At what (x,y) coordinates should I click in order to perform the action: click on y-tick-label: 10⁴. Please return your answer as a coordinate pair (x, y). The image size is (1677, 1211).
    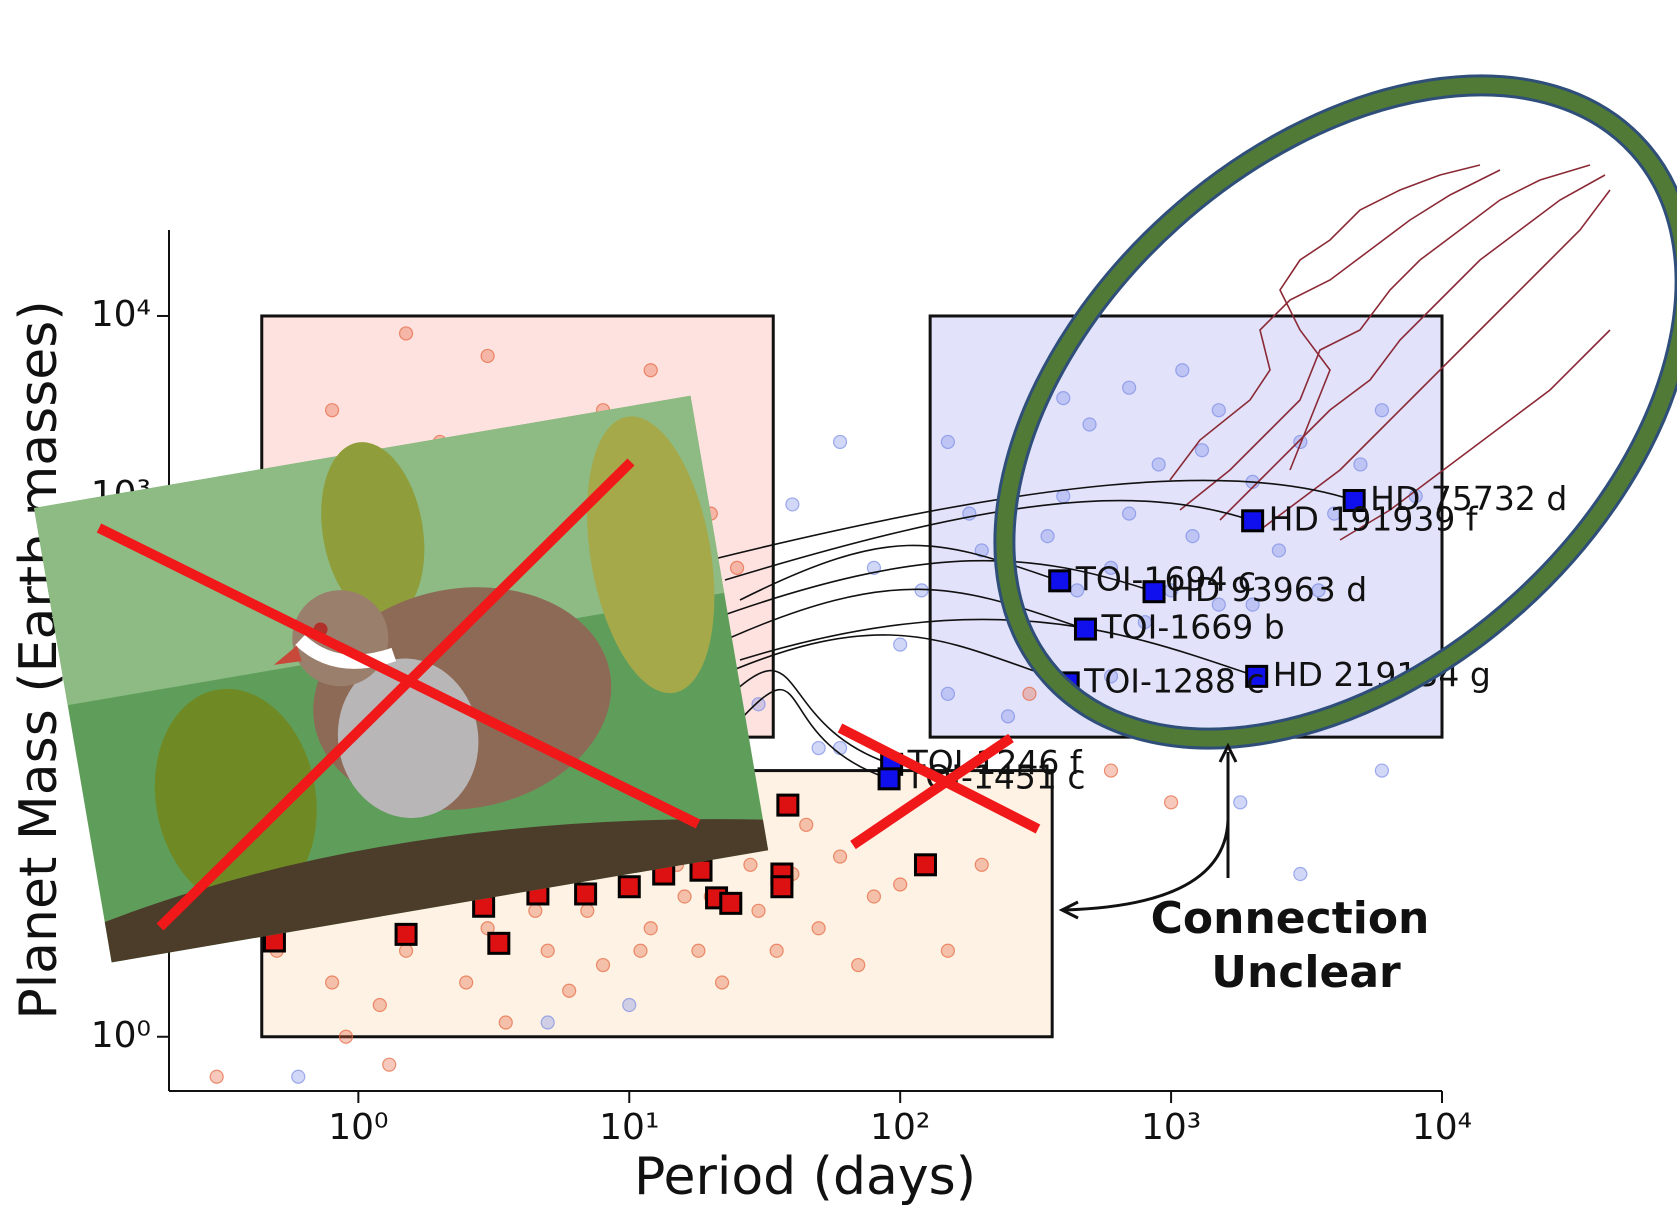
    Looking at the image, I should click on (121, 314).